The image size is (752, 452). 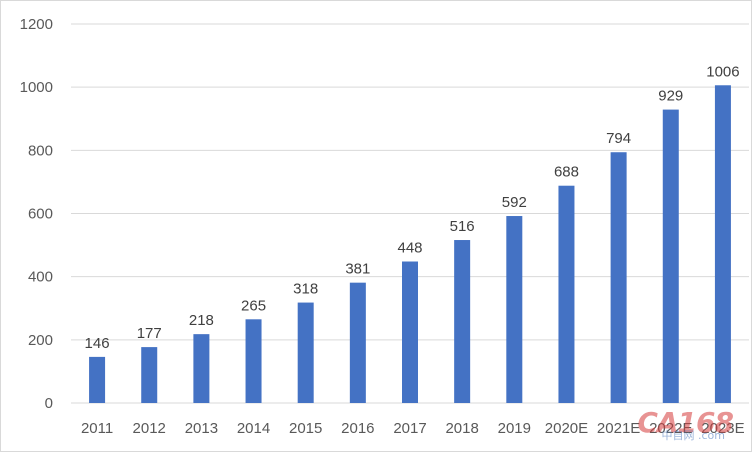 I want to click on x-tick-label: 2021E, so click(x=618, y=428).